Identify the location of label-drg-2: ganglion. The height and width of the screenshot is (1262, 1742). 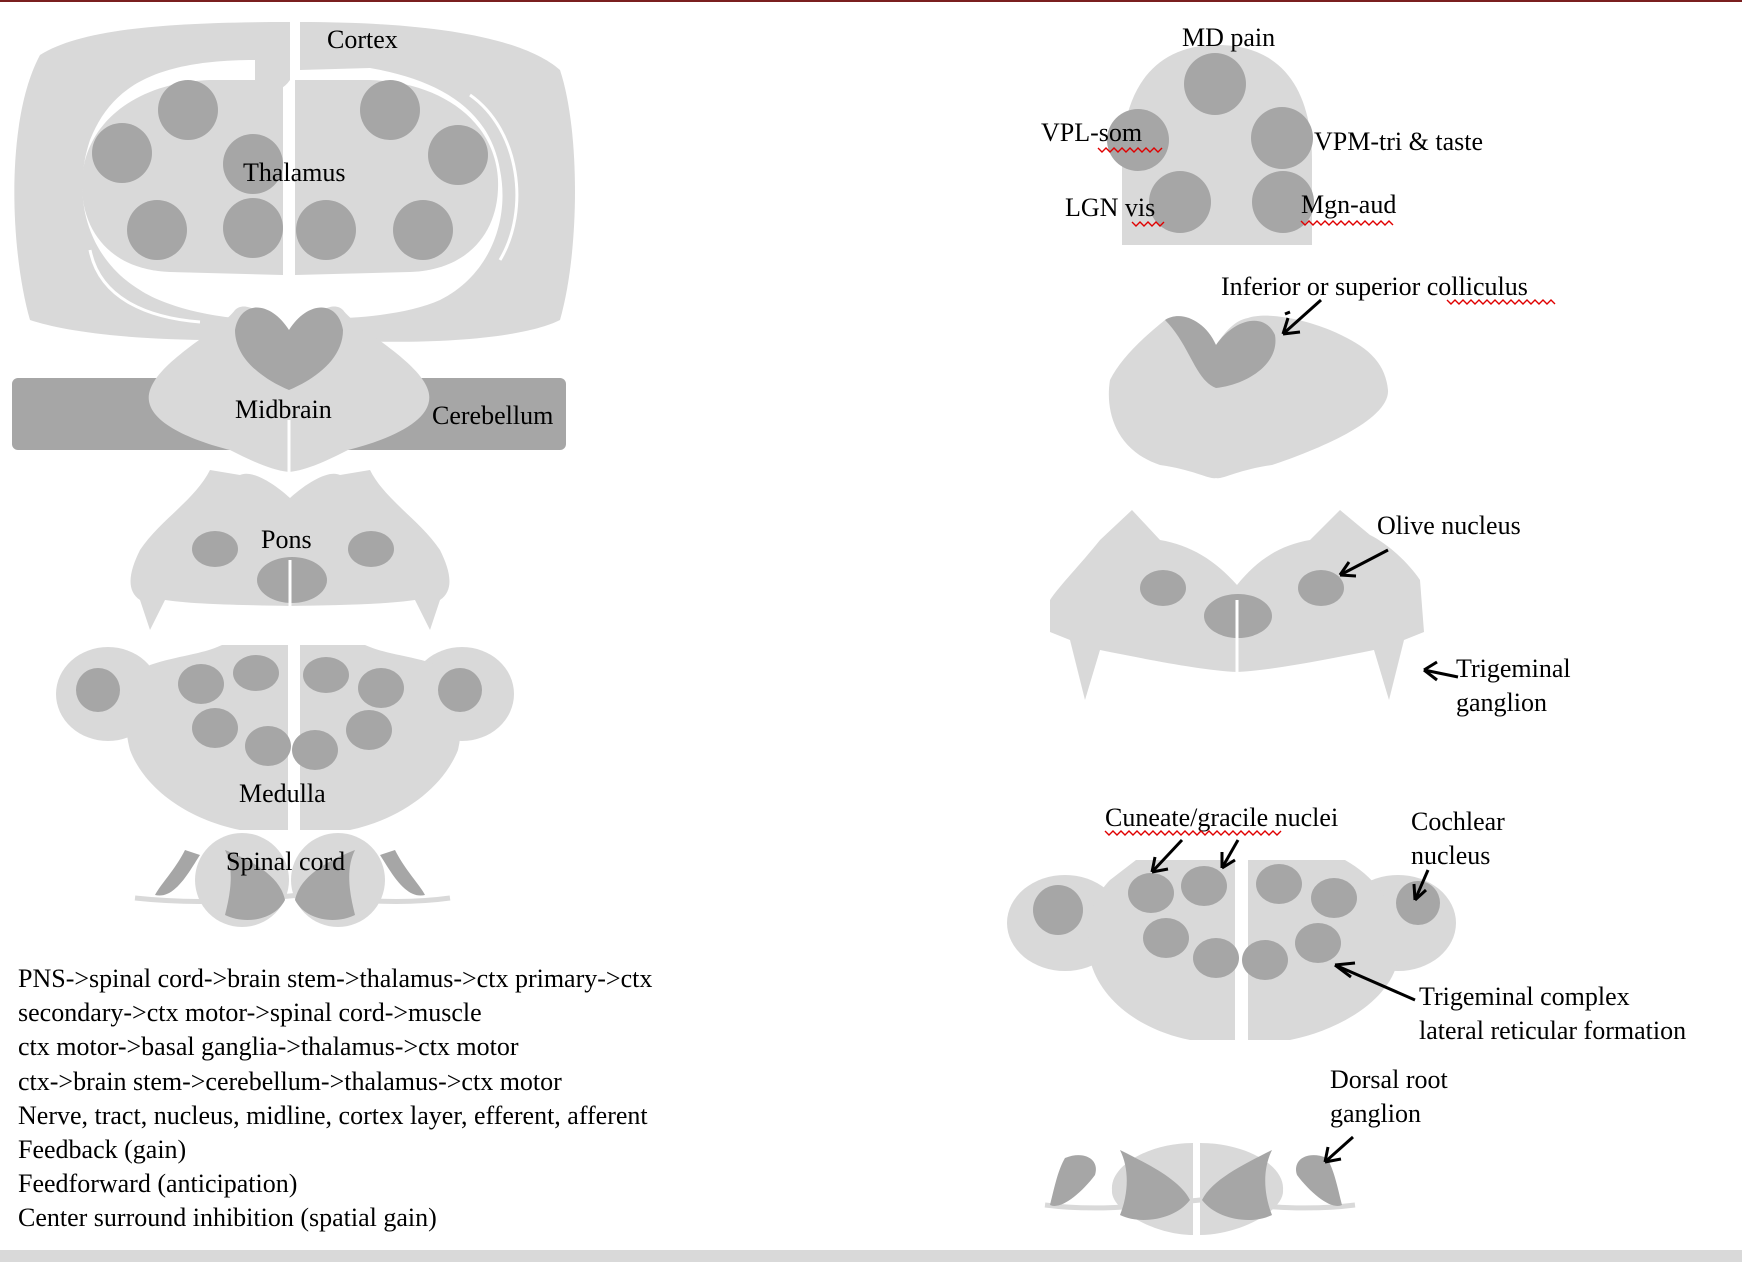
(1375, 1113).